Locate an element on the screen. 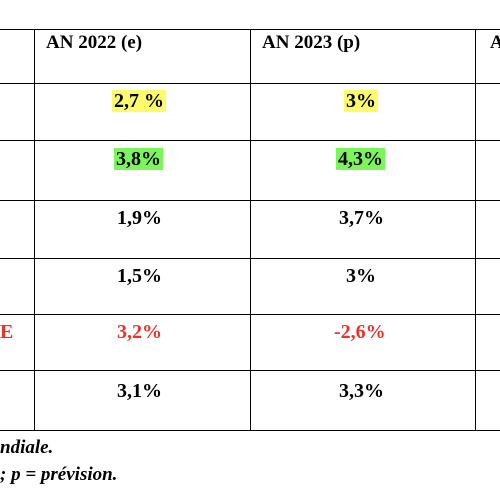  table-row: 4,3% is located at coordinates (360, 159).